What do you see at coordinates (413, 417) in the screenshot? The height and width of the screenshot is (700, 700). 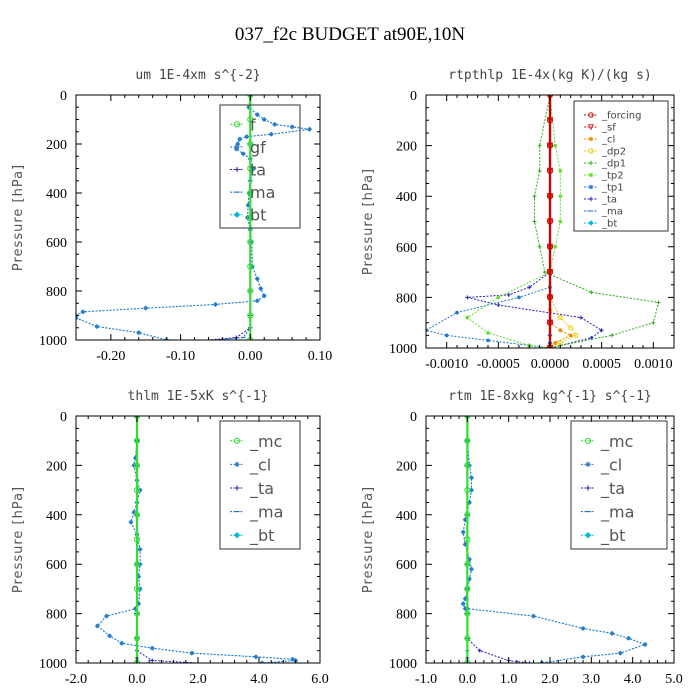 I see `y-tick-label: 0` at bounding box center [413, 417].